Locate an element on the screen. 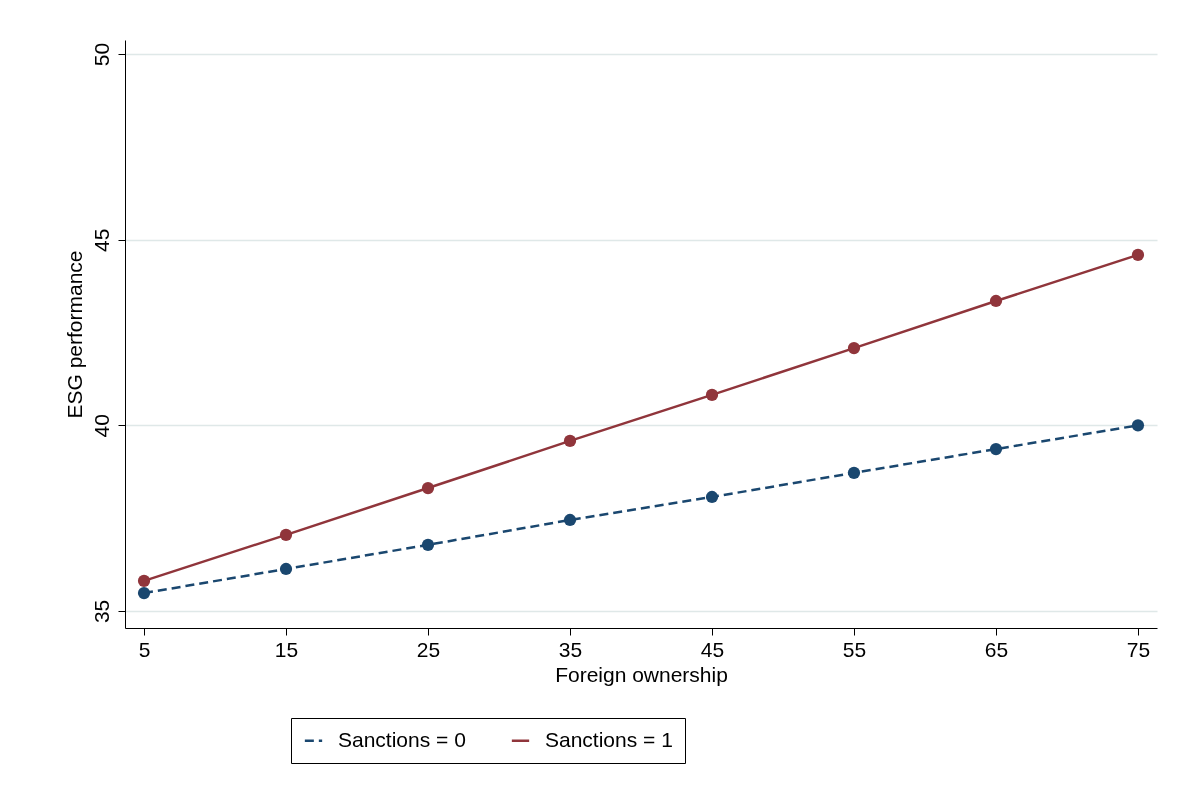  y-tick-label: 35 is located at coordinates (101, 611).